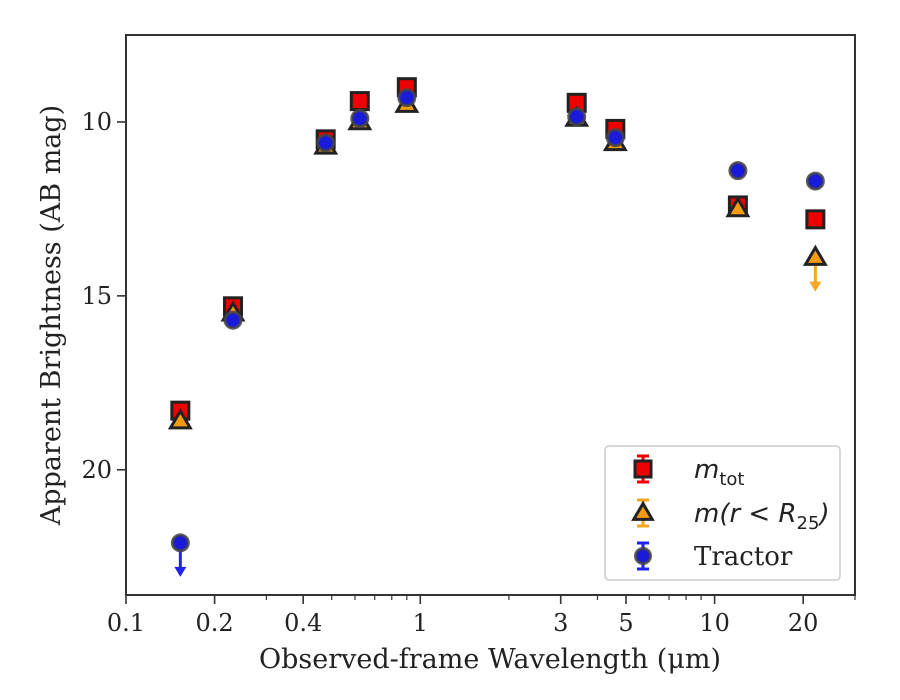  What do you see at coordinates (719, 472) in the screenshot?
I see `legend-label: mtot` at bounding box center [719, 472].